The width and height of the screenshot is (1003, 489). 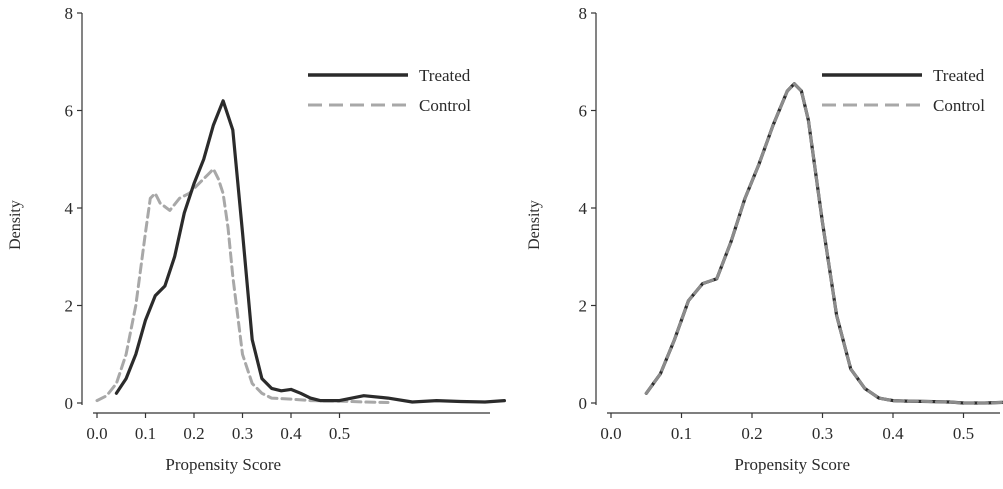 I want to click on right-x-tick-label: 0.5, so click(x=963, y=433).